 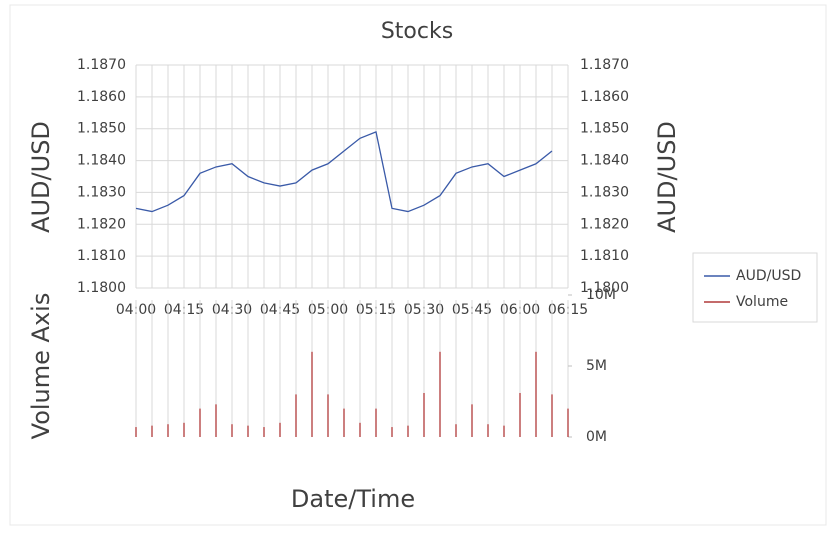 What do you see at coordinates (417, 31) in the screenshot?
I see `chart-title: Stocks` at bounding box center [417, 31].